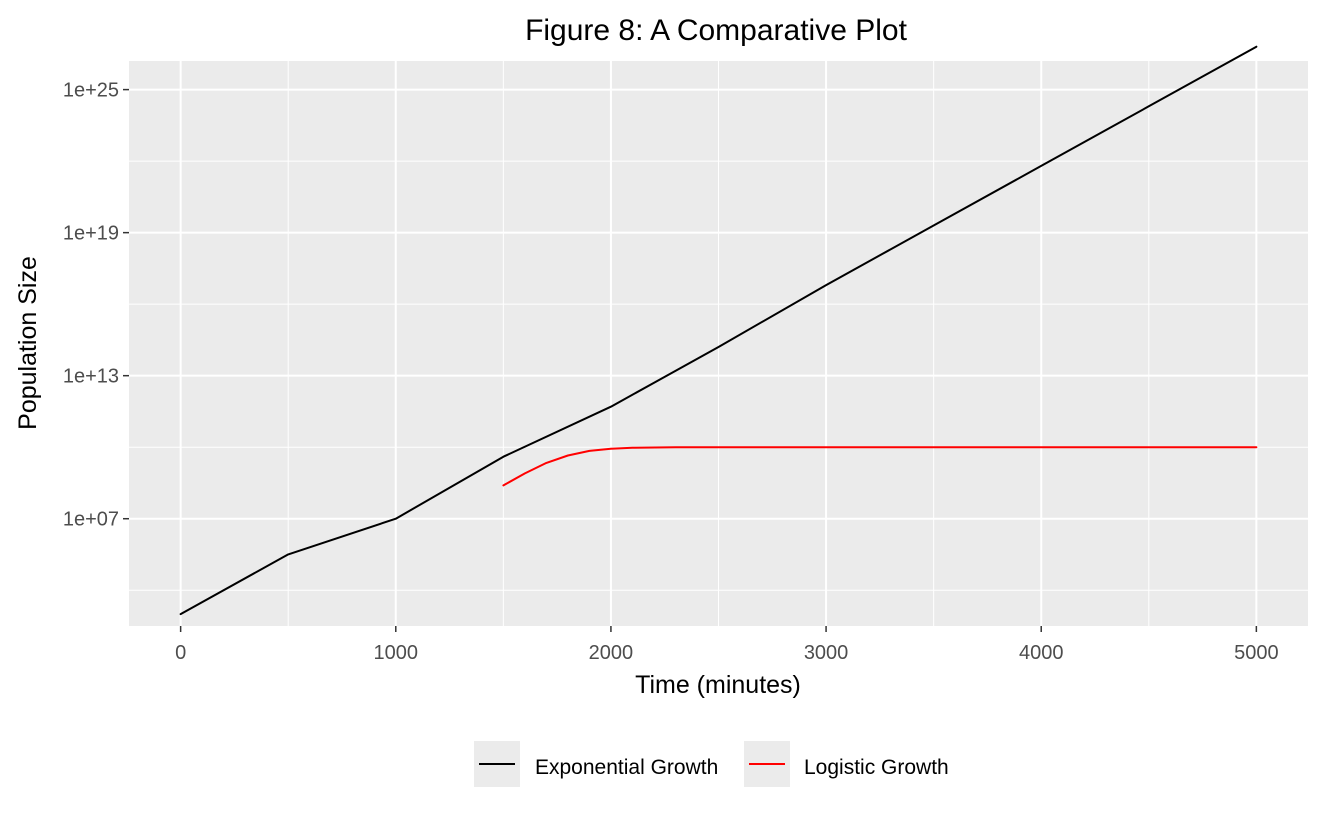 The image size is (1322, 817). What do you see at coordinates (91, 520) in the screenshot?
I see `y-tick-label: 1e+07` at bounding box center [91, 520].